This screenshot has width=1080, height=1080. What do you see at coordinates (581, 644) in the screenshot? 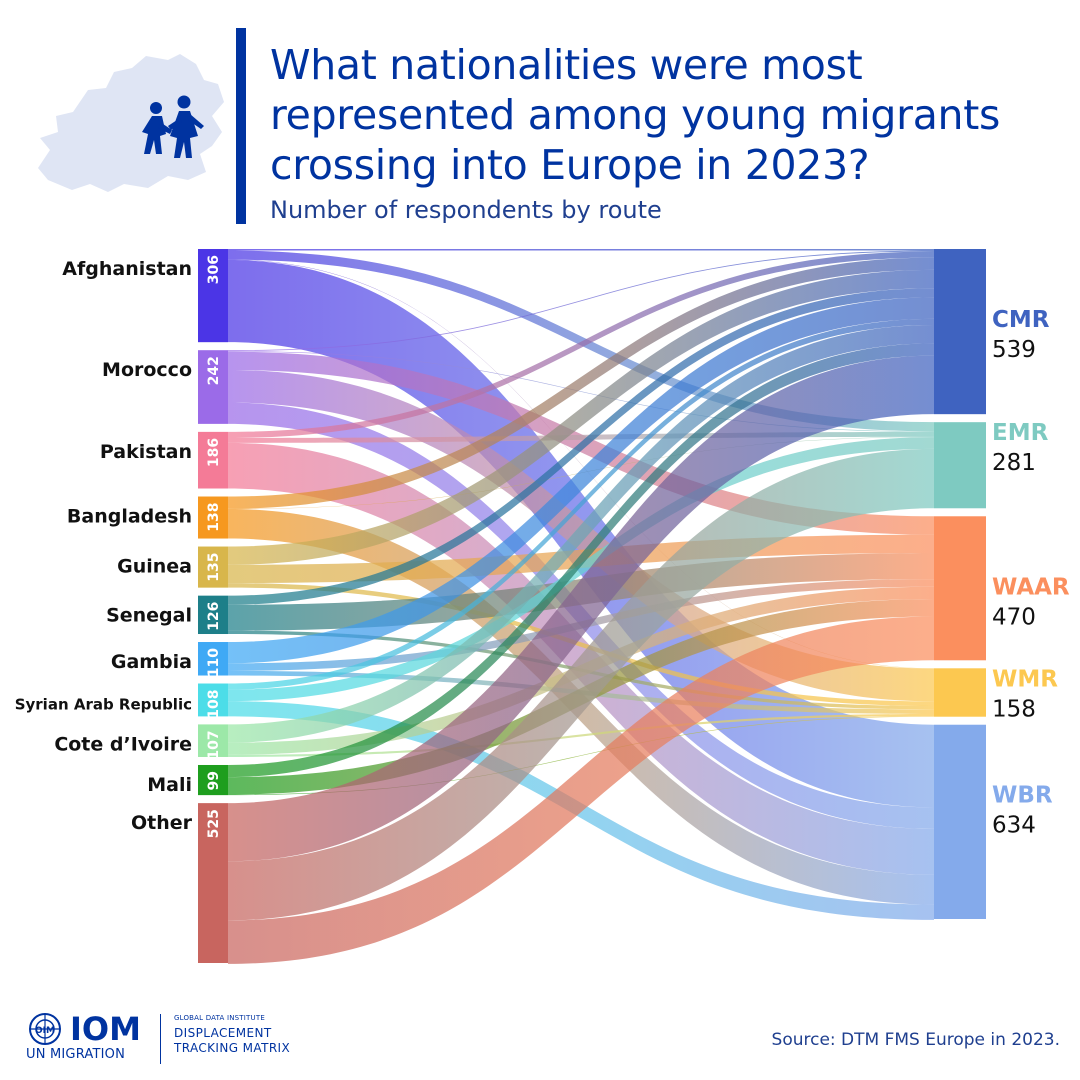
I see `flow-guinea-to-wmr` at bounding box center [581, 644].